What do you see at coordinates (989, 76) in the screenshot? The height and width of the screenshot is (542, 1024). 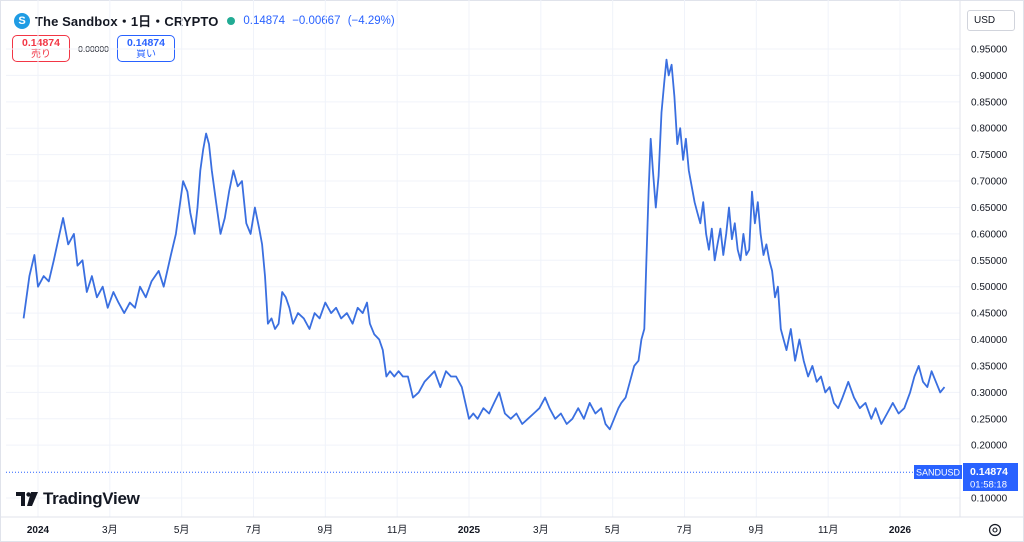 I see `price-tick-label: 0.90000` at bounding box center [989, 76].